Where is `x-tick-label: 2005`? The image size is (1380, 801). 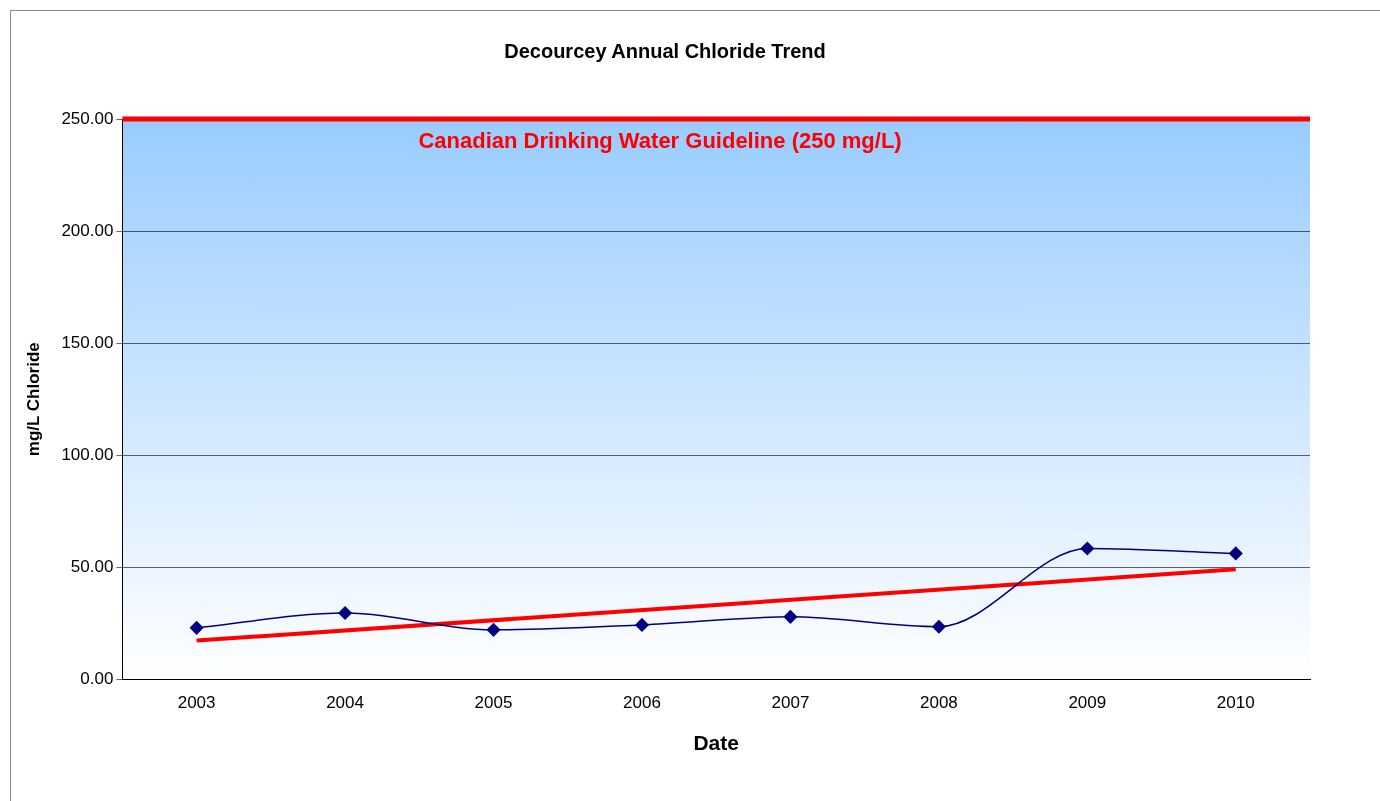
x-tick-label: 2005 is located at coordinates (493, 703).